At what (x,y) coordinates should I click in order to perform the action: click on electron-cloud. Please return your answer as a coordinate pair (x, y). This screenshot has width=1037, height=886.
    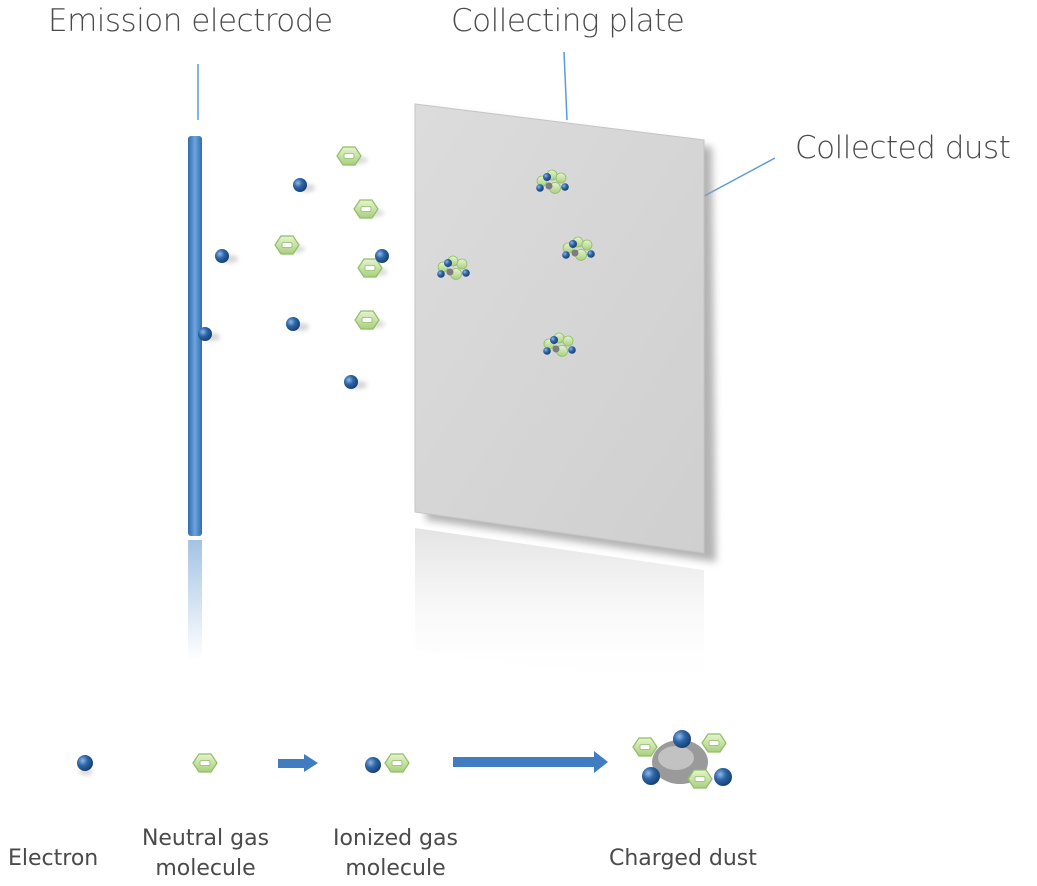
    Looking at the image, I should click on (282, 283).